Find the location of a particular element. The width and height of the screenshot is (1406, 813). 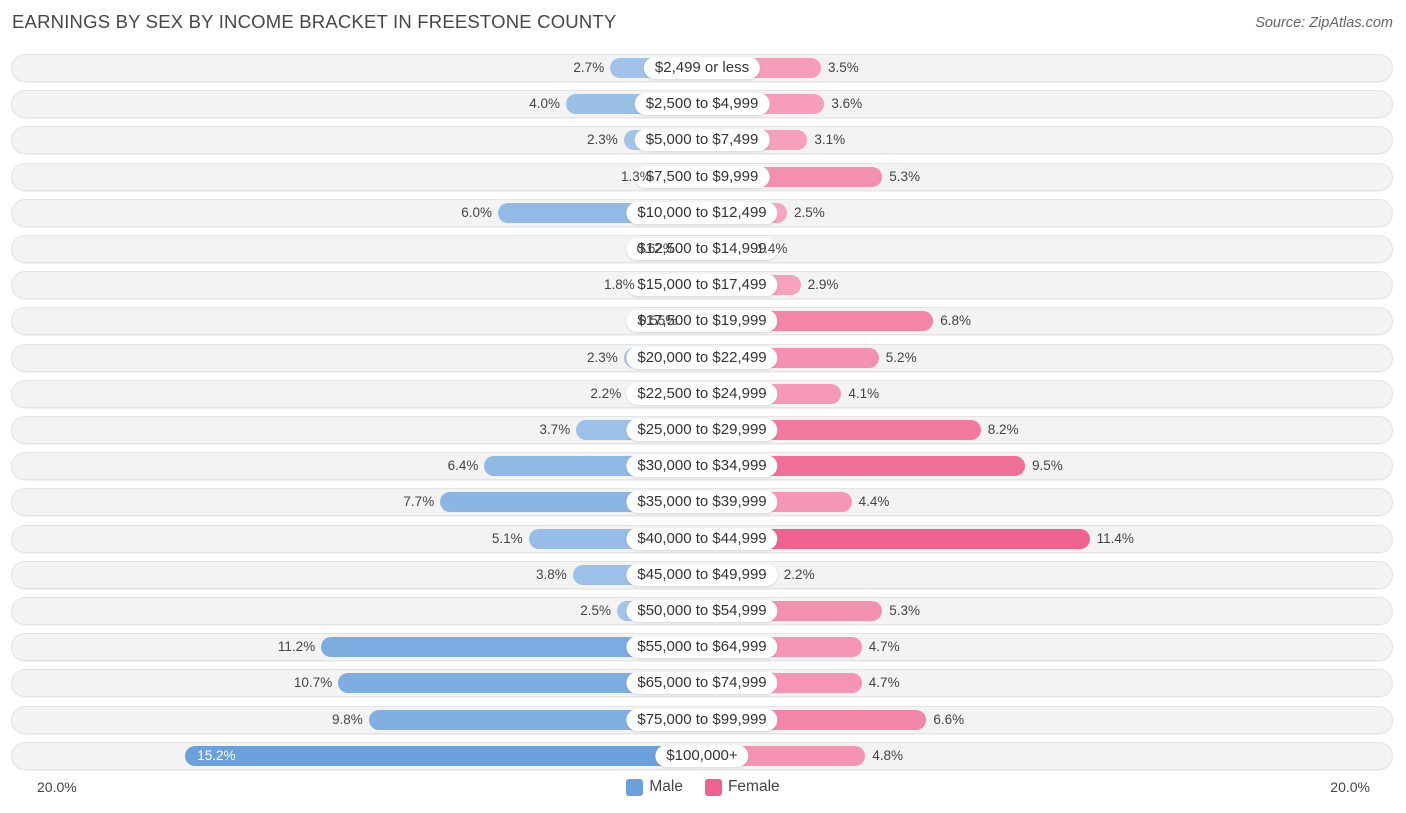

axis-label-left: 20.0% is located at coordinates (57, 787).